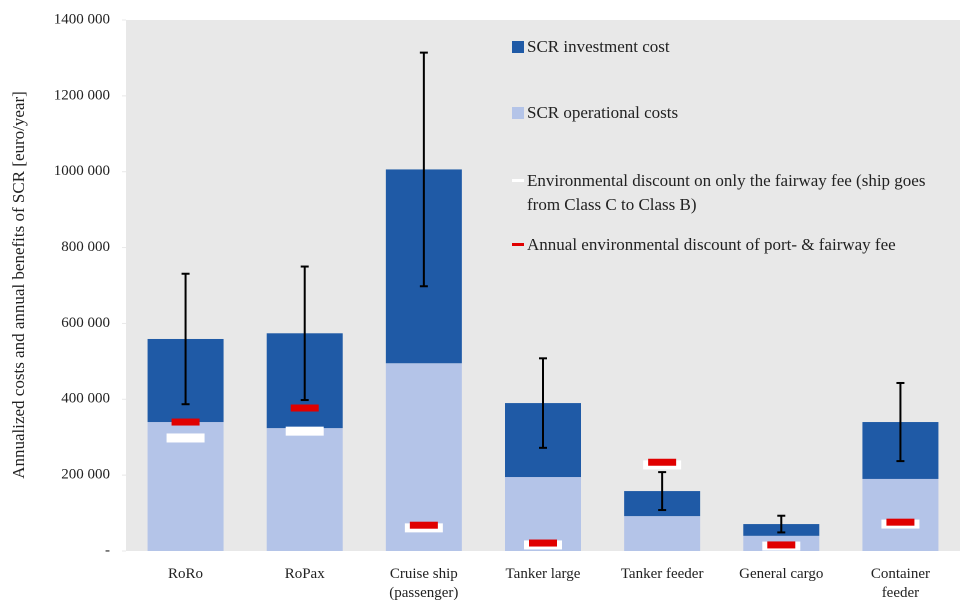 The image size is (960, 600). I want to click on y-tick-label: 1400 000, so click(82, 19).